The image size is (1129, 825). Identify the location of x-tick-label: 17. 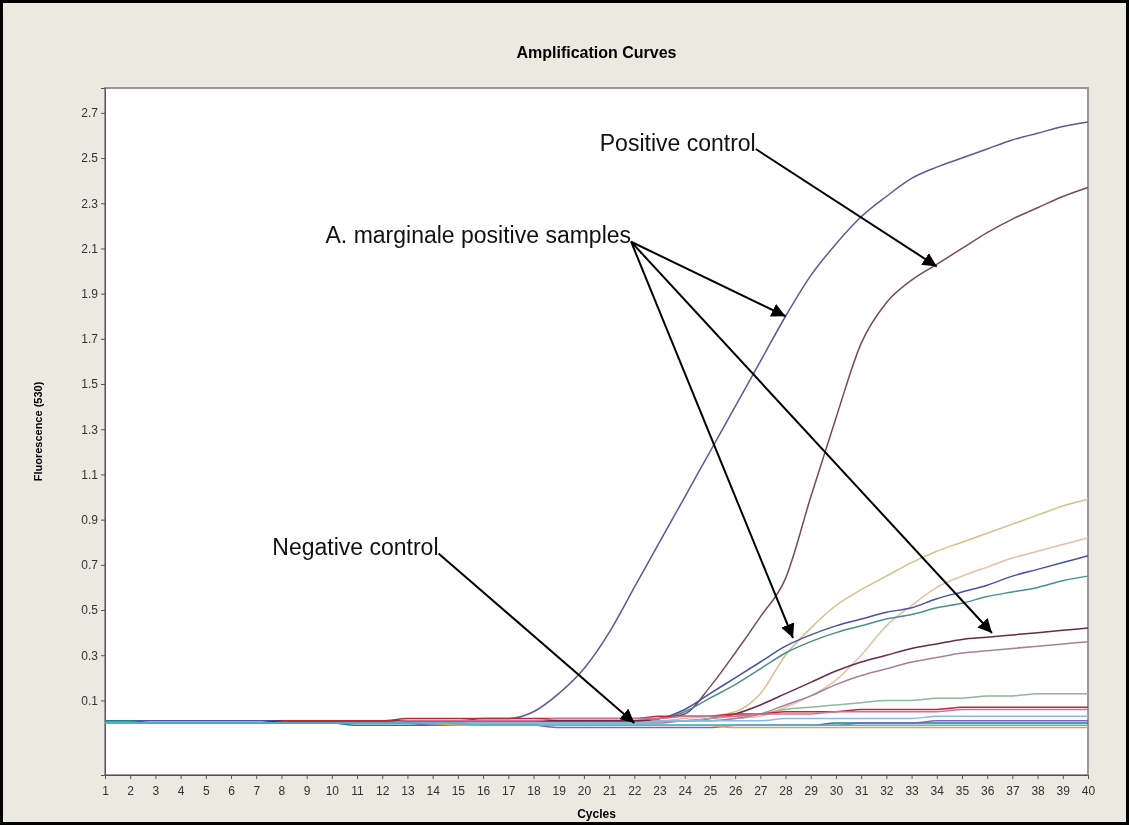
(509, 791).